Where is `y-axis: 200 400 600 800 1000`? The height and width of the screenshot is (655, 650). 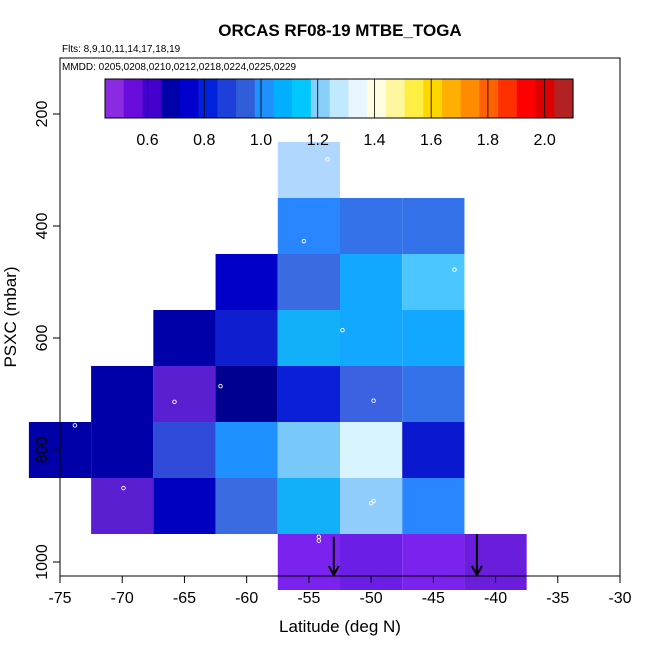 y-axis: 200 400 600 800 1000 is located at coordinates (47, 340).